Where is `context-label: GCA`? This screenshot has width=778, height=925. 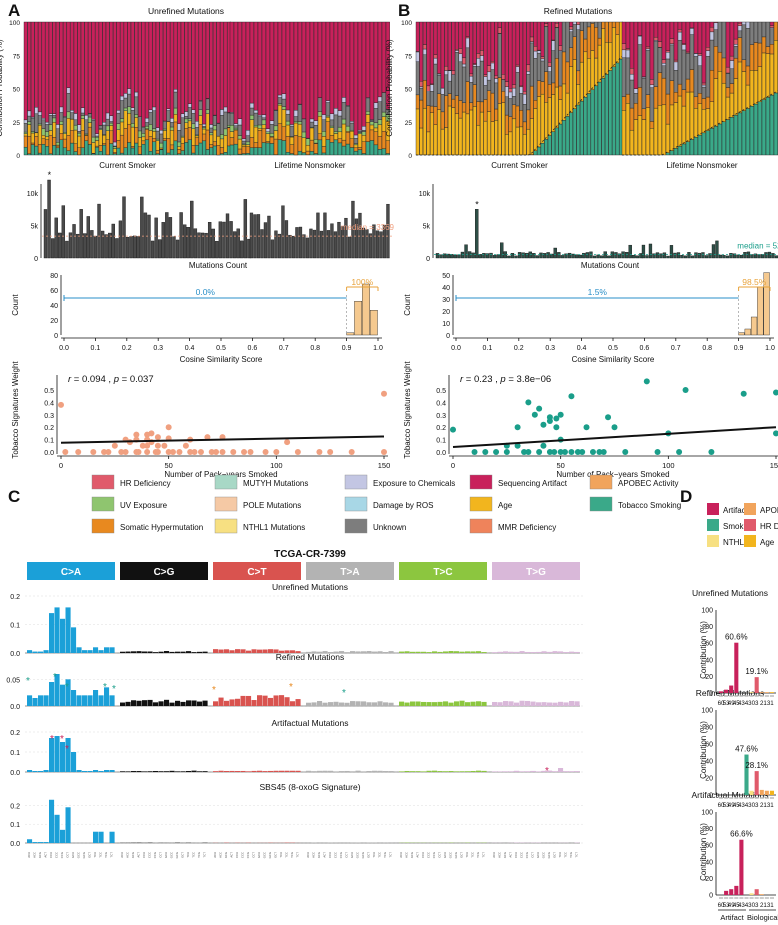 context-label: GCA is located at coordinates (445, 855).